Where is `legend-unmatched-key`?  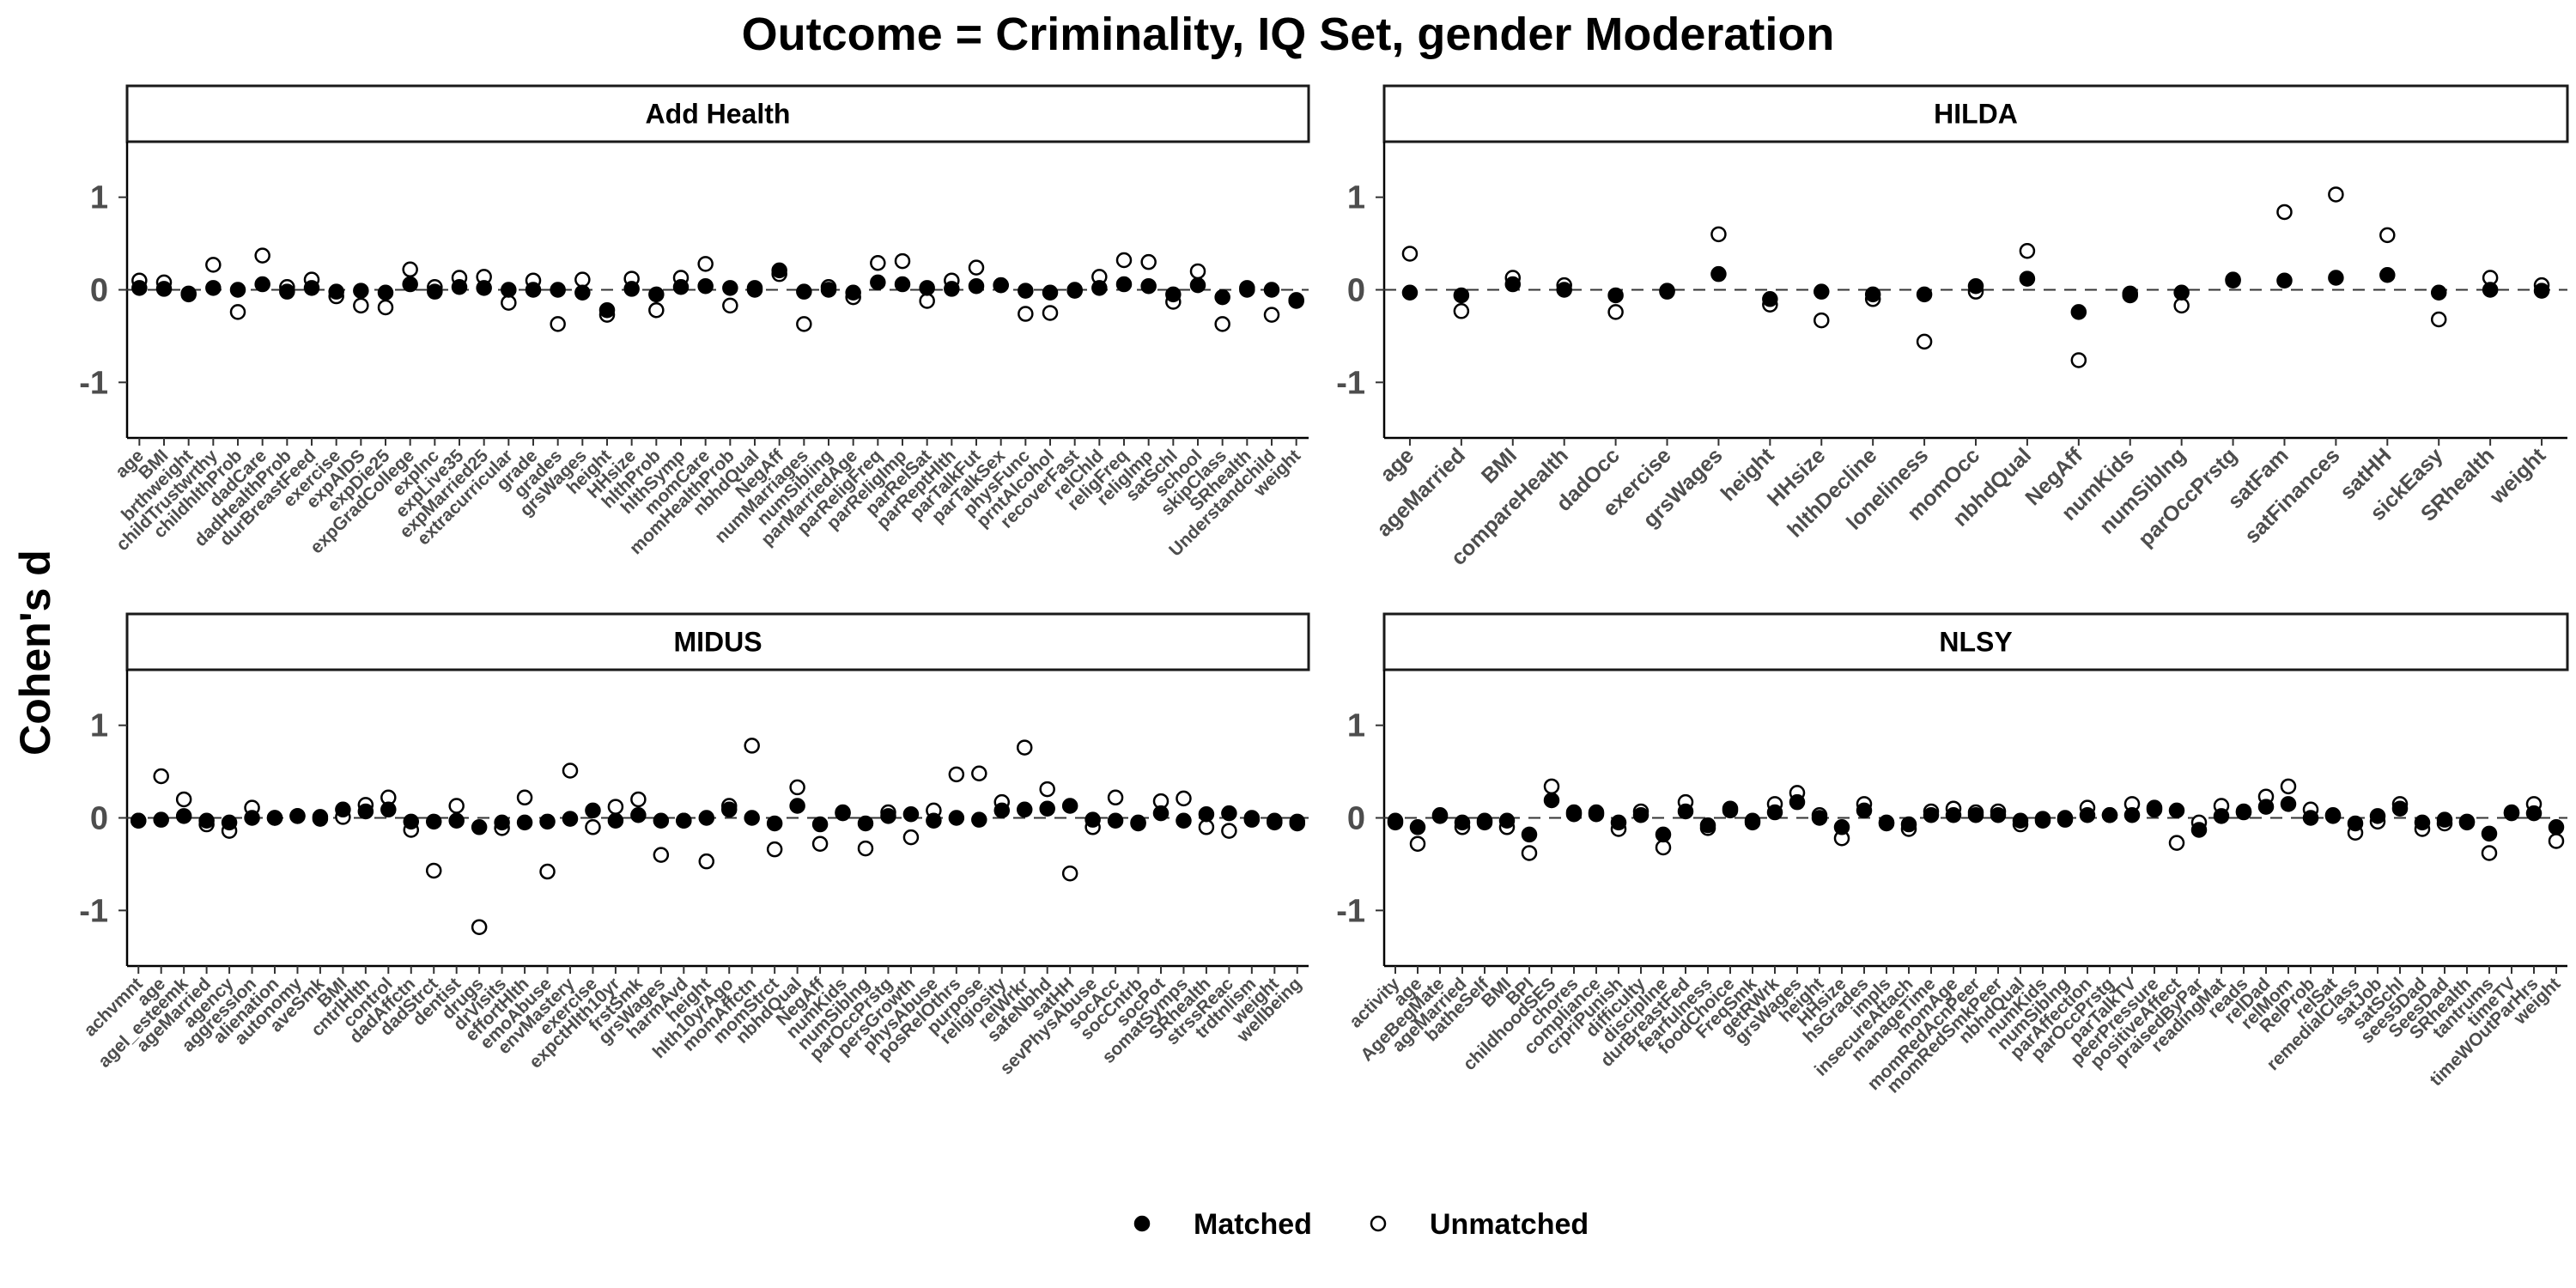
legend-unmatched-key is located at coordinates (1378, 1224).